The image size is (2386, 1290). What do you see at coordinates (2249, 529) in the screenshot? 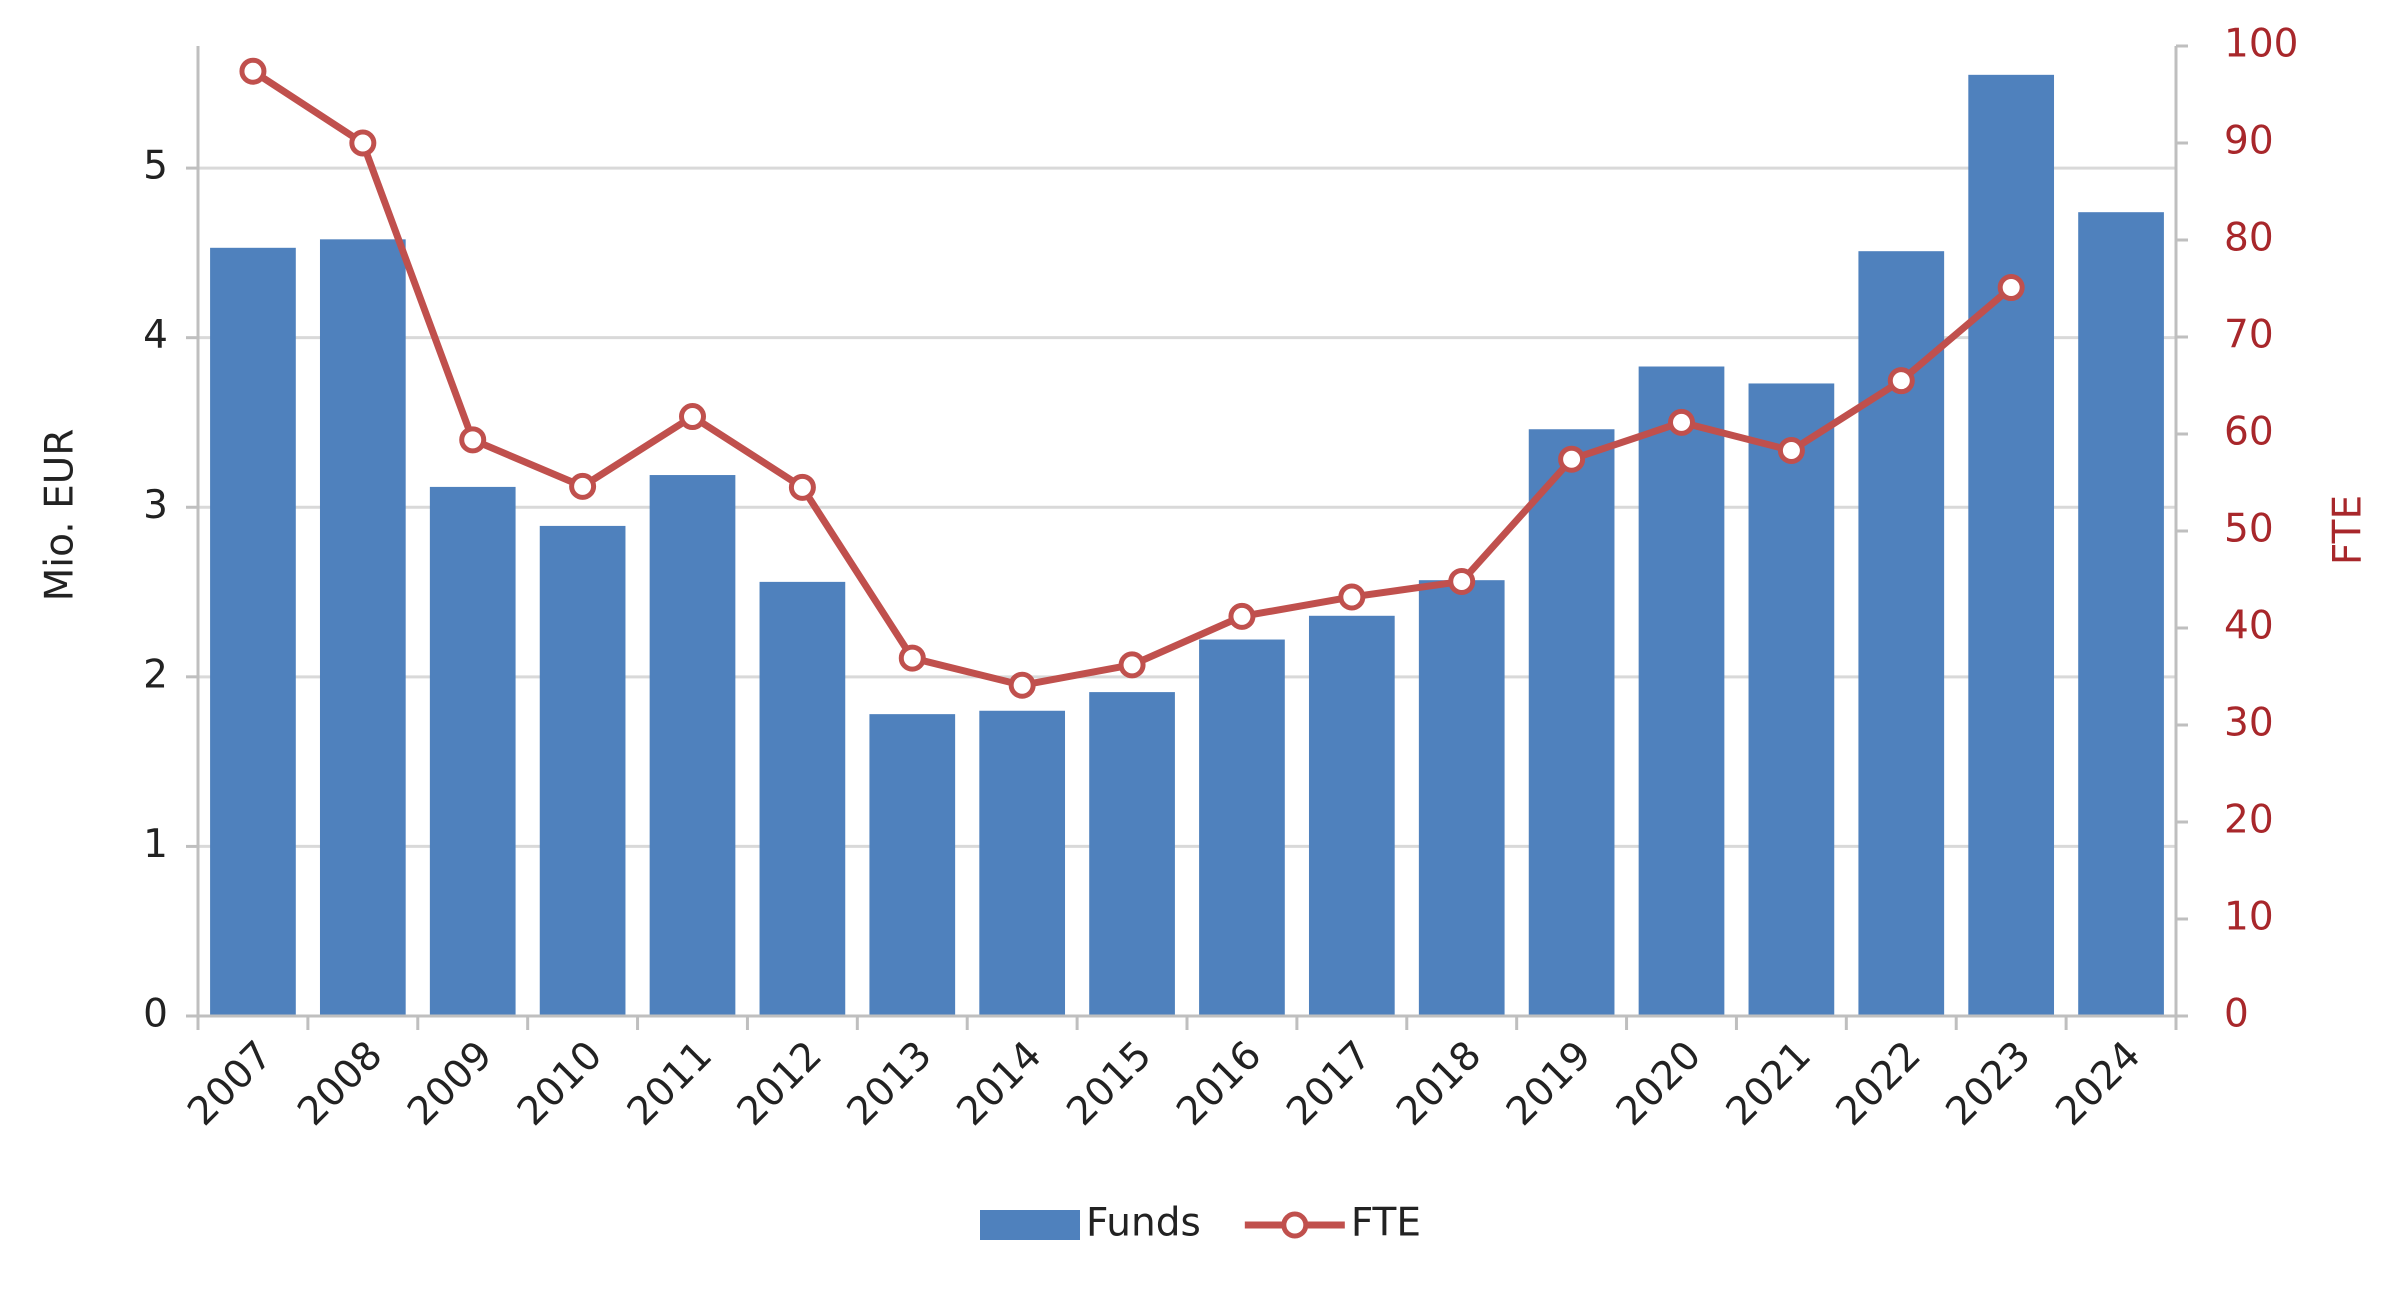
I see `y2-tick-label: 50` at bounding box center [2249, 529].